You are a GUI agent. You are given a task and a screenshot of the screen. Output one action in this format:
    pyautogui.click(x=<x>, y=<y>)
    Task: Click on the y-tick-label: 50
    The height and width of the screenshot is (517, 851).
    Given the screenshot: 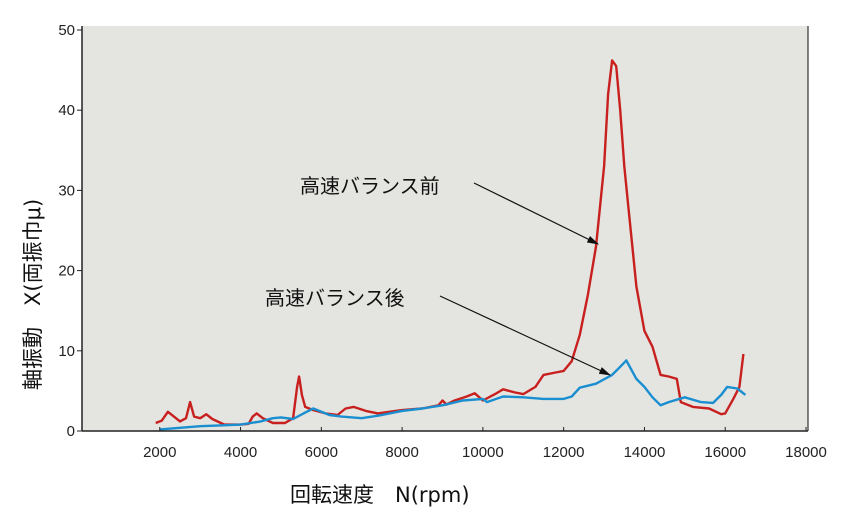 What is the action you would take?
    pyautogui.click(x=66, y=30)
    